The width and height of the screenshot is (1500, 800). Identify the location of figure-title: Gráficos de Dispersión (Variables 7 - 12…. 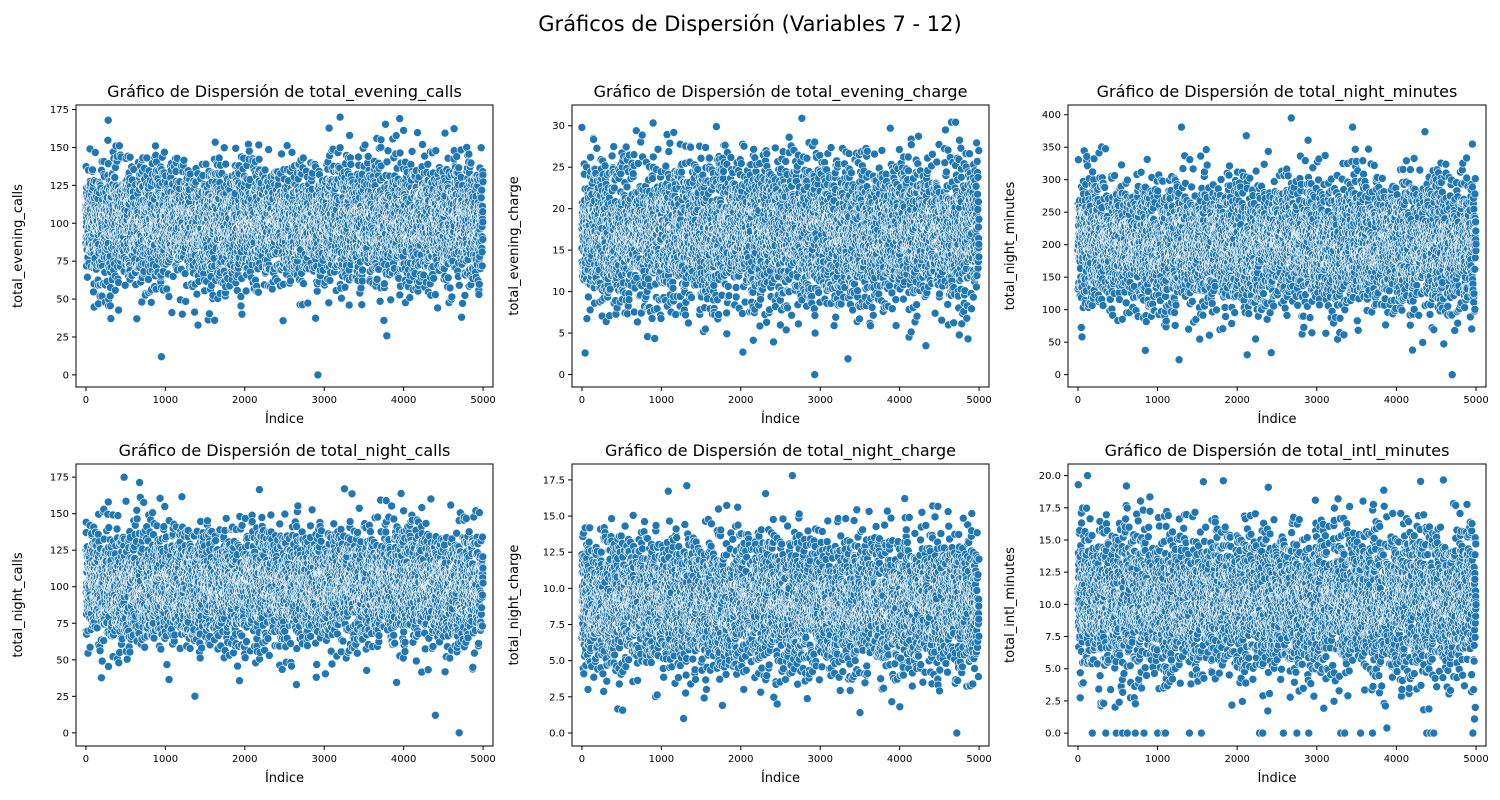
(750, 24).